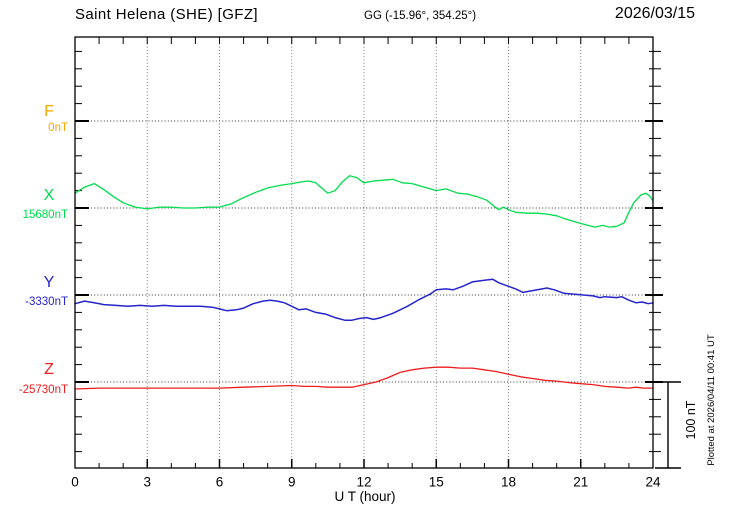  What do you see at coordinates (147, 482) in the screenshot?
I see `x-tick-label: 3` at bounding box center [147, 482].